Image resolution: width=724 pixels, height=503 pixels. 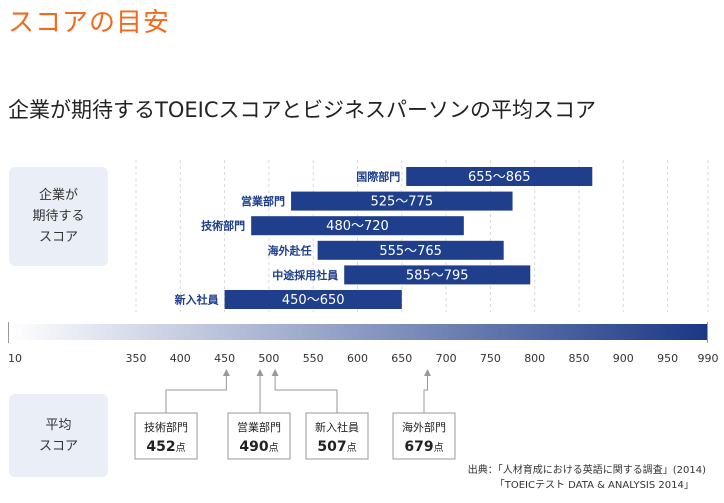 I want to click on average-label-line: 平均, so click(x=58, y=425).